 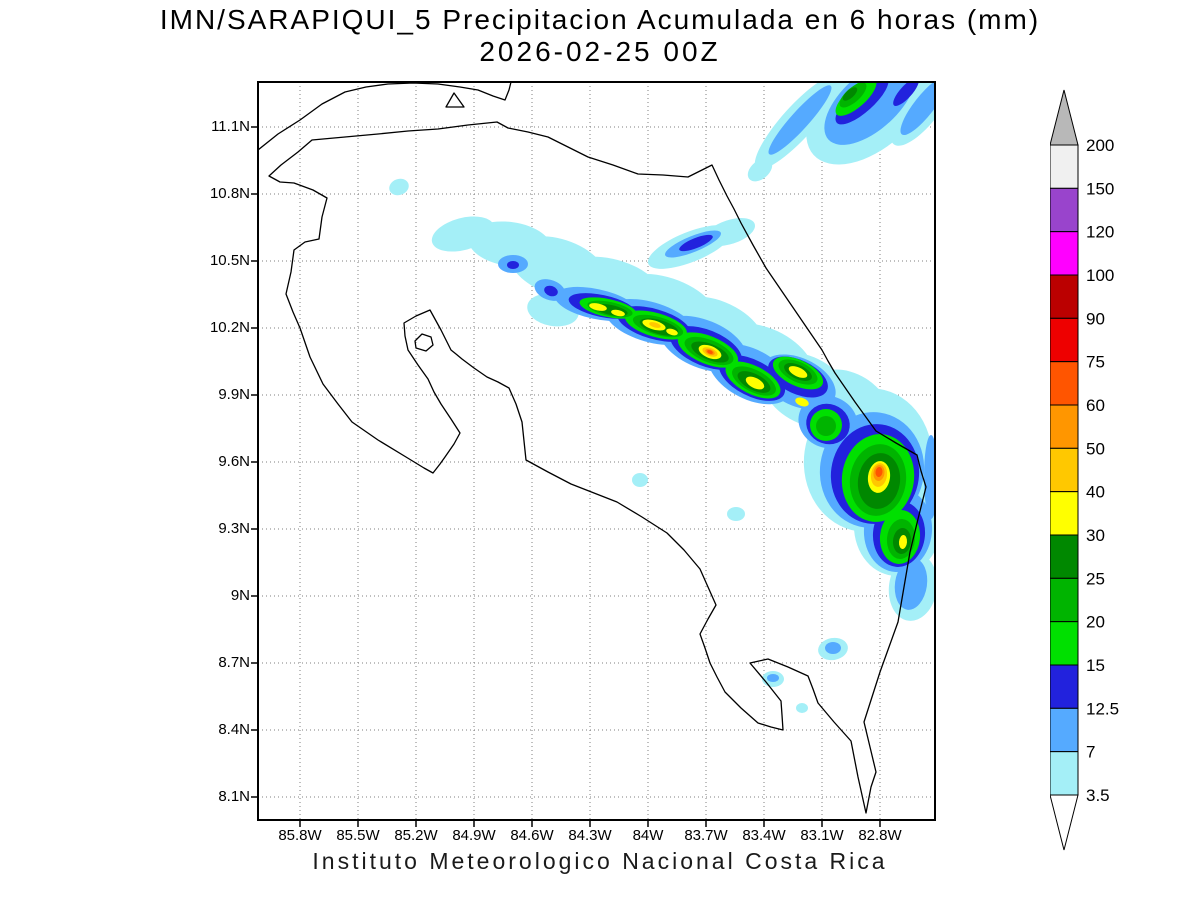 I want to click on legend-label: 12.5, so click(x=1102, y=708).